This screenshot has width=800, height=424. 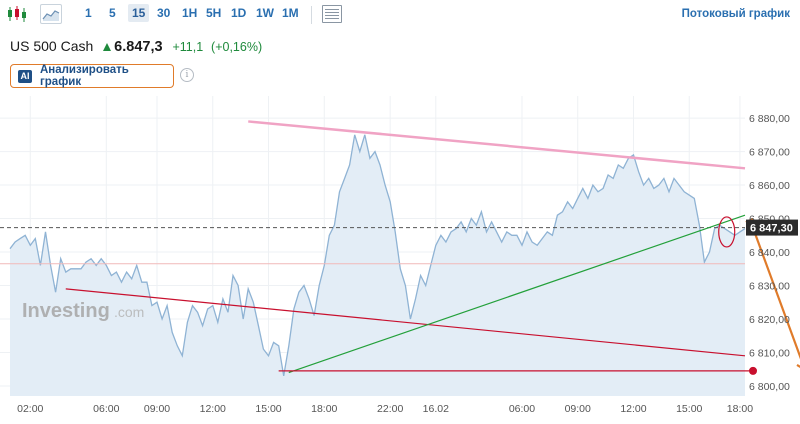 What do you see at coordinates (190, 13) in the screenshot?
I see `timeframe-1h: 1H` at bounding box center [190, 13].